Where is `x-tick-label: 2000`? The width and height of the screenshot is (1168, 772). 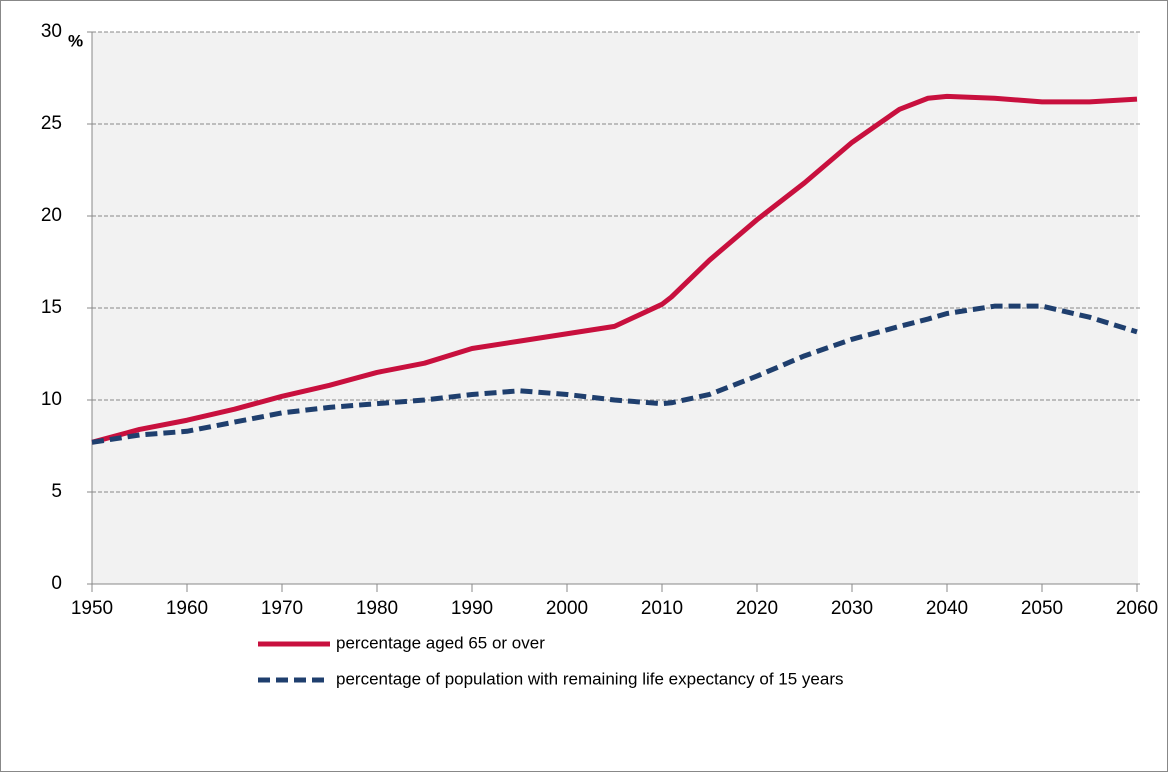 x-tick-label: 2000 is located at coordinates (567, 608).